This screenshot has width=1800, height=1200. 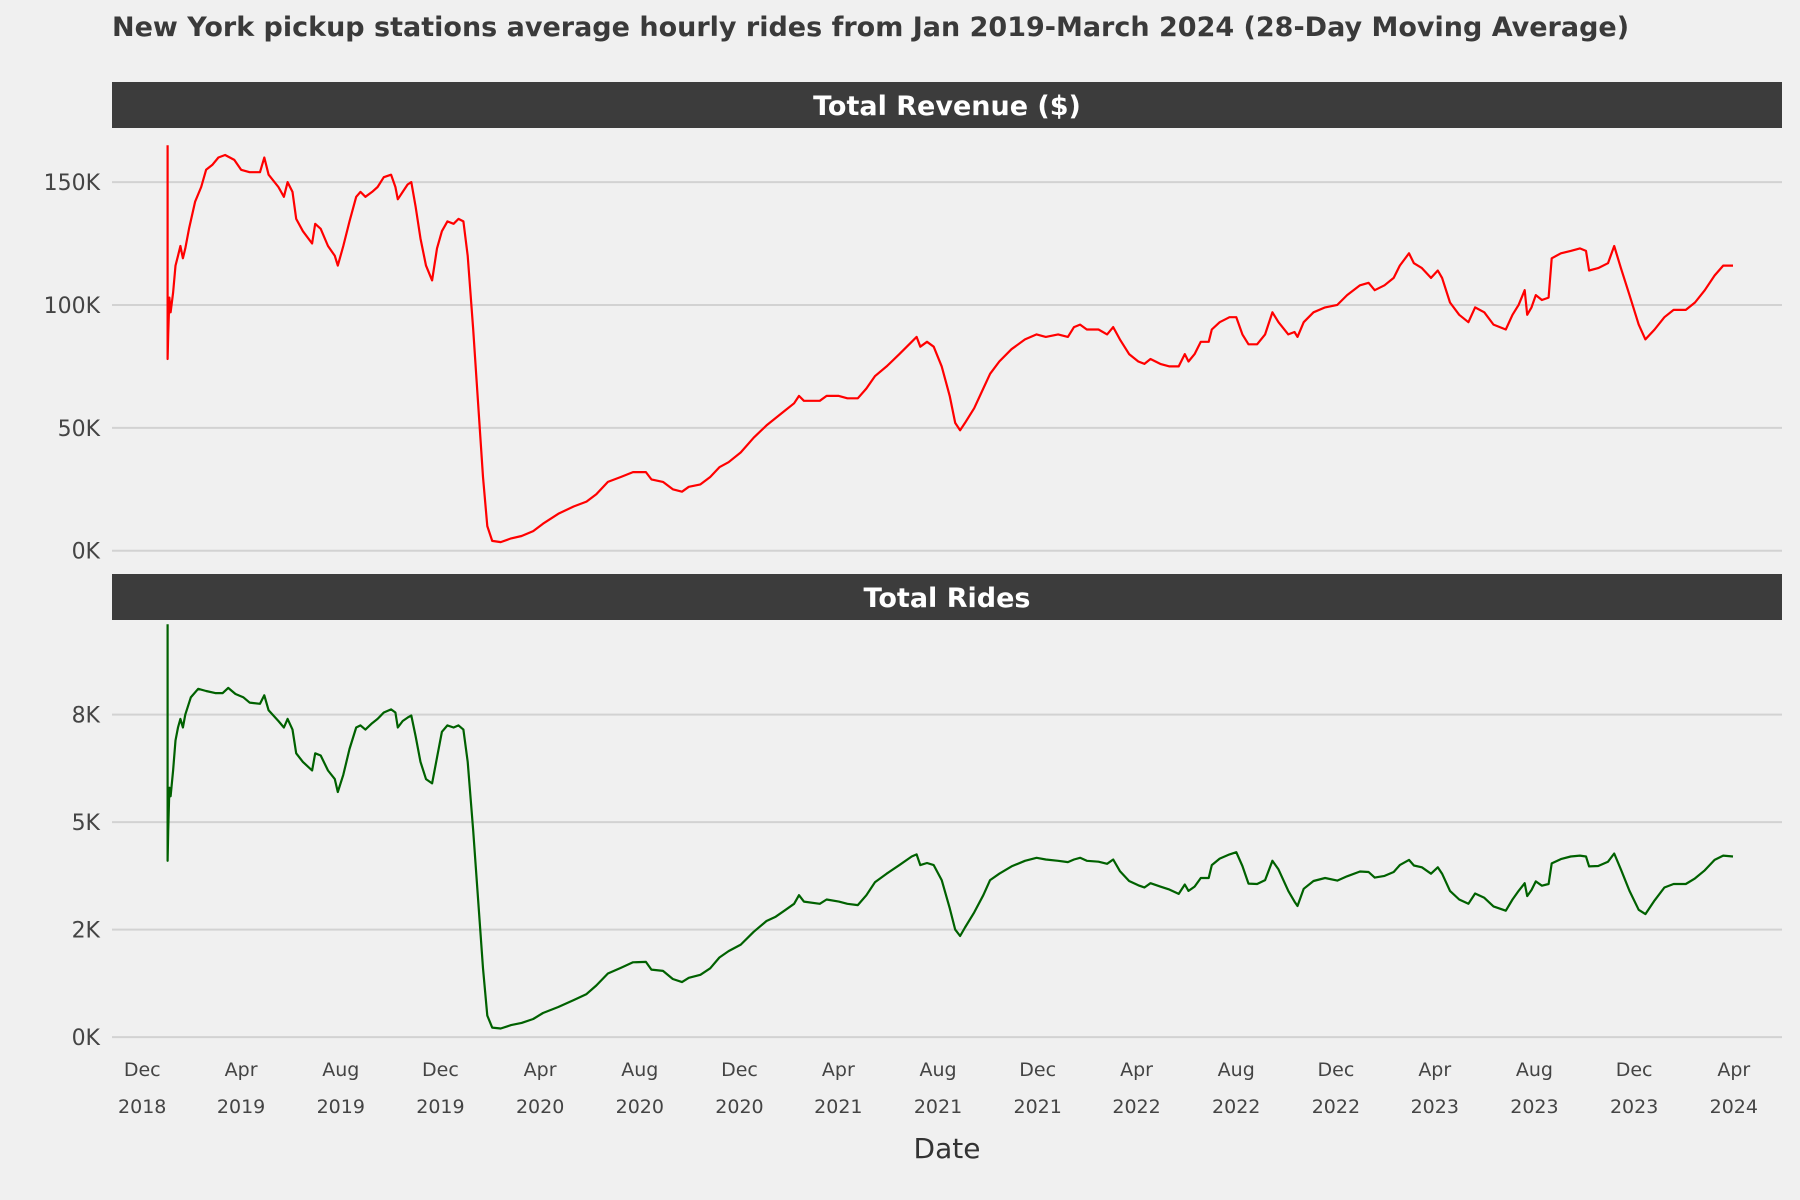 I want to click on panel-strip-title: Total Rides, so click(x=947, y=598).